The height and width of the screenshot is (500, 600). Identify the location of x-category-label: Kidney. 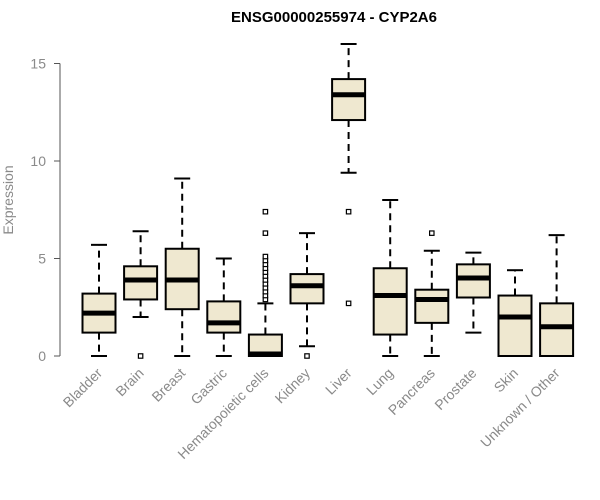
(293, 386).